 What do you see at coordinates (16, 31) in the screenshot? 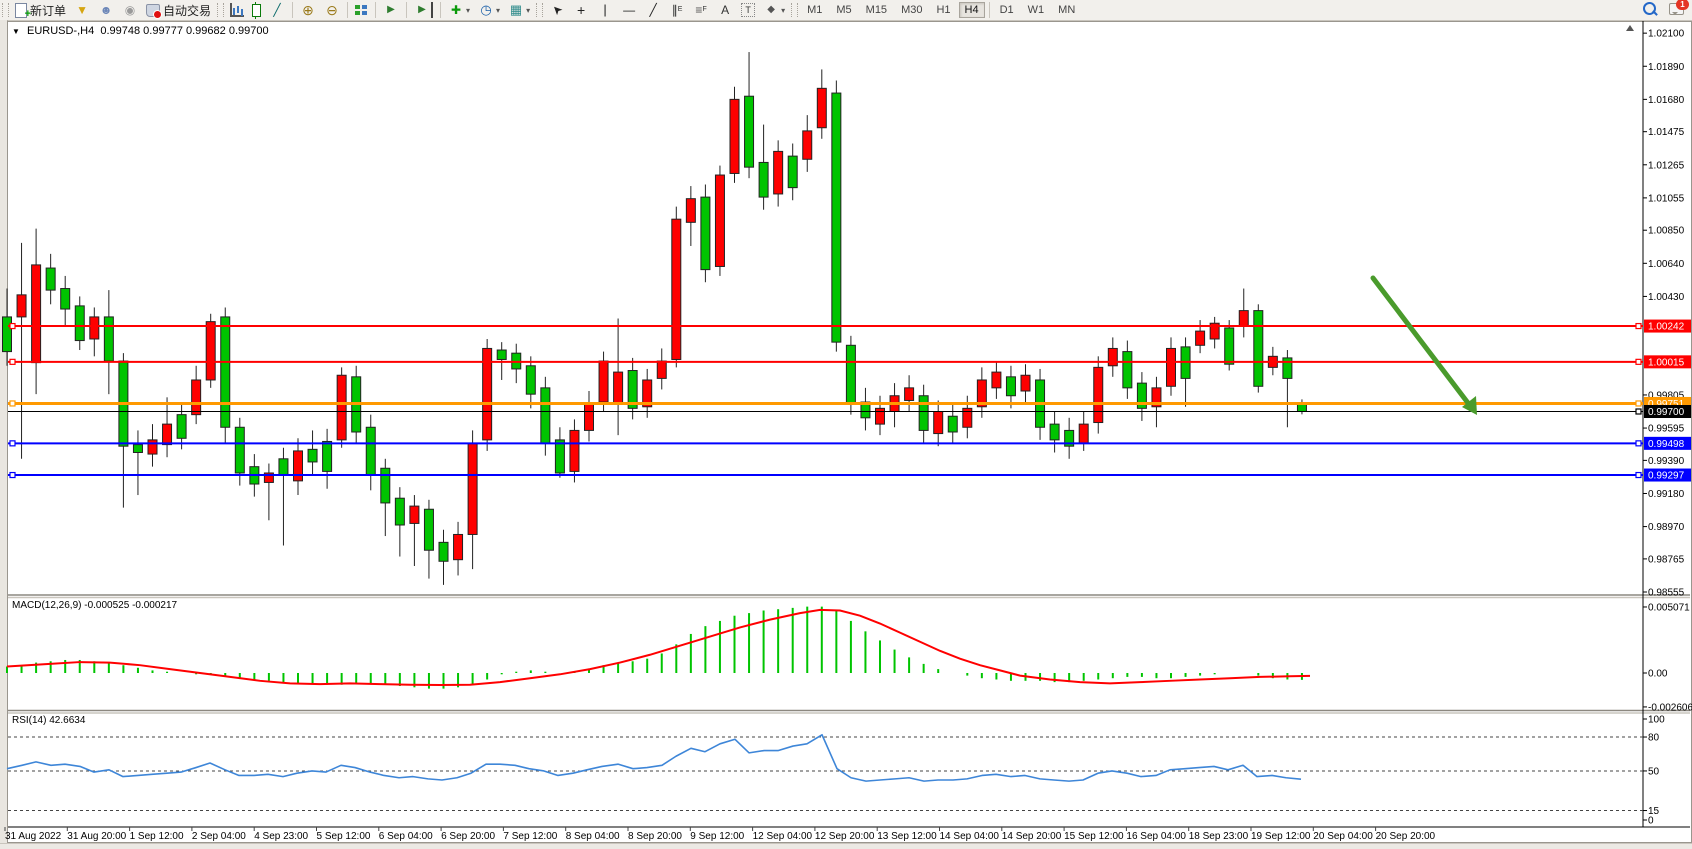
I see `chart-dropdown-icon: ▼` at bounding box center [16, 31].